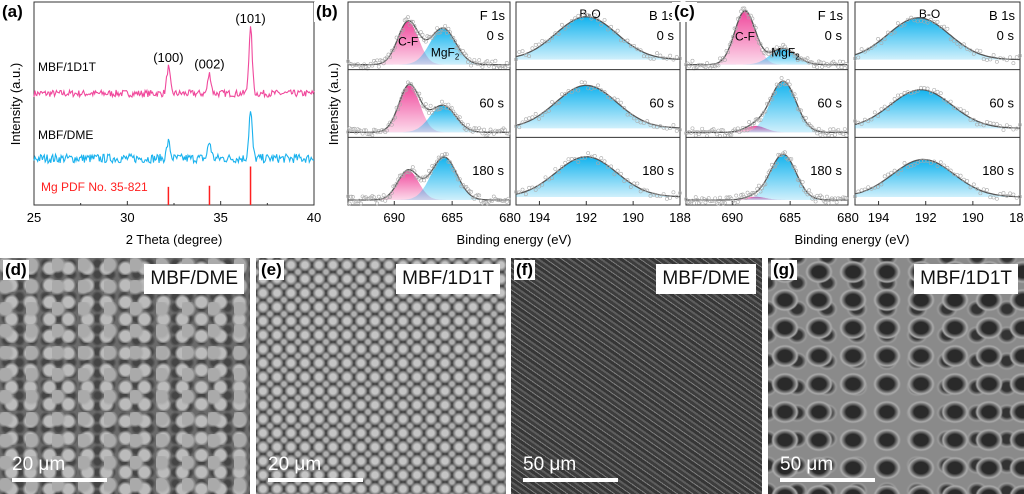 This screenshot has width=1024, height=494. Describe the element at coordinates (429, 178) in the screenshot. I see `envelope-line` at that location.